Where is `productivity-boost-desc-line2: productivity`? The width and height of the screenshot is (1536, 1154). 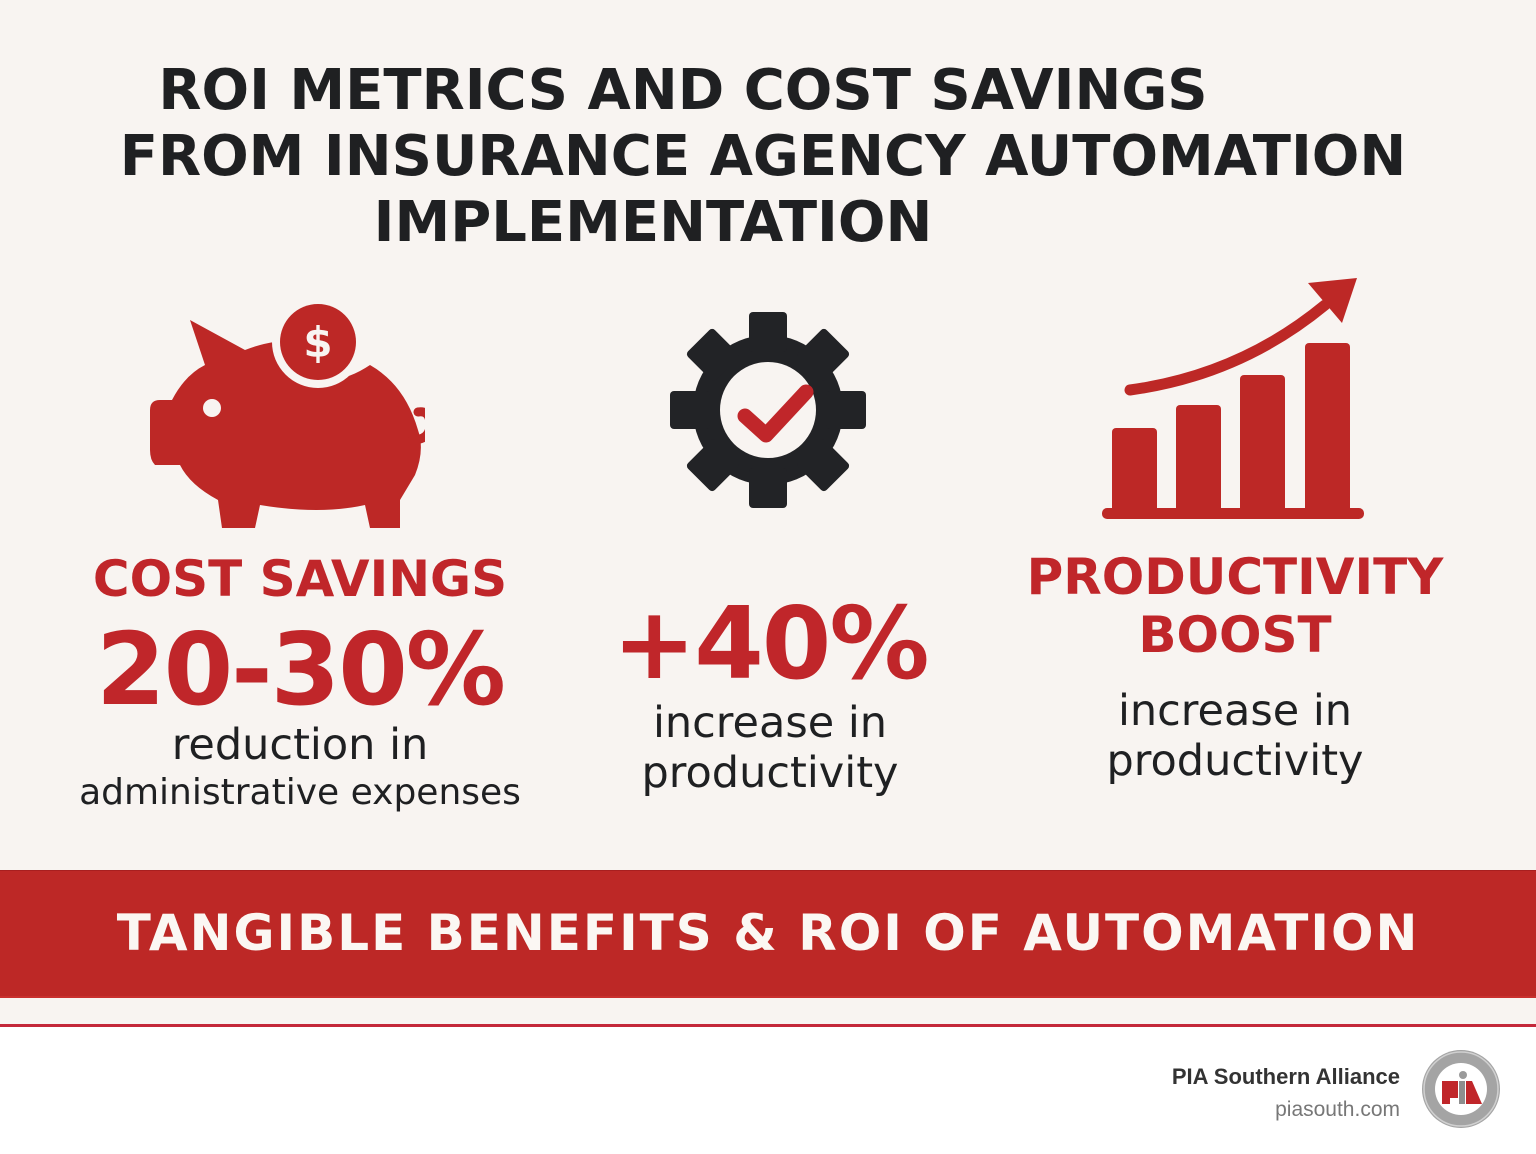 productivity-boost-desc-line2: productivity is located at coordinates (1235, 761).